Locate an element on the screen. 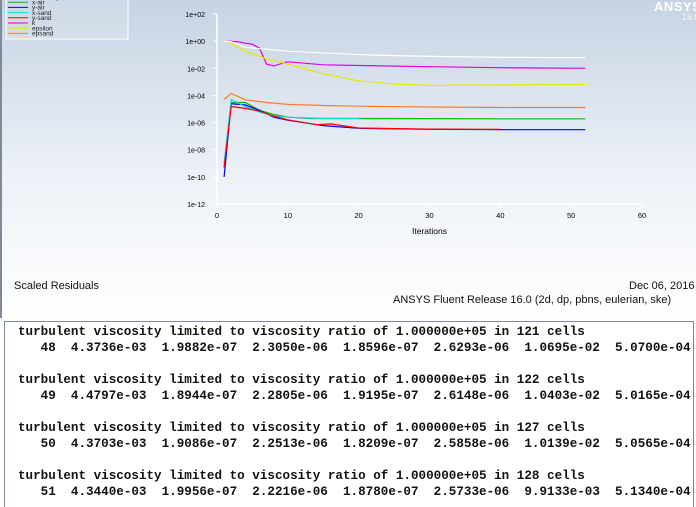 The height and width of the screenshot is (507, 696). y-tick-label: 1e-04 is located at coordinates (196, 96).